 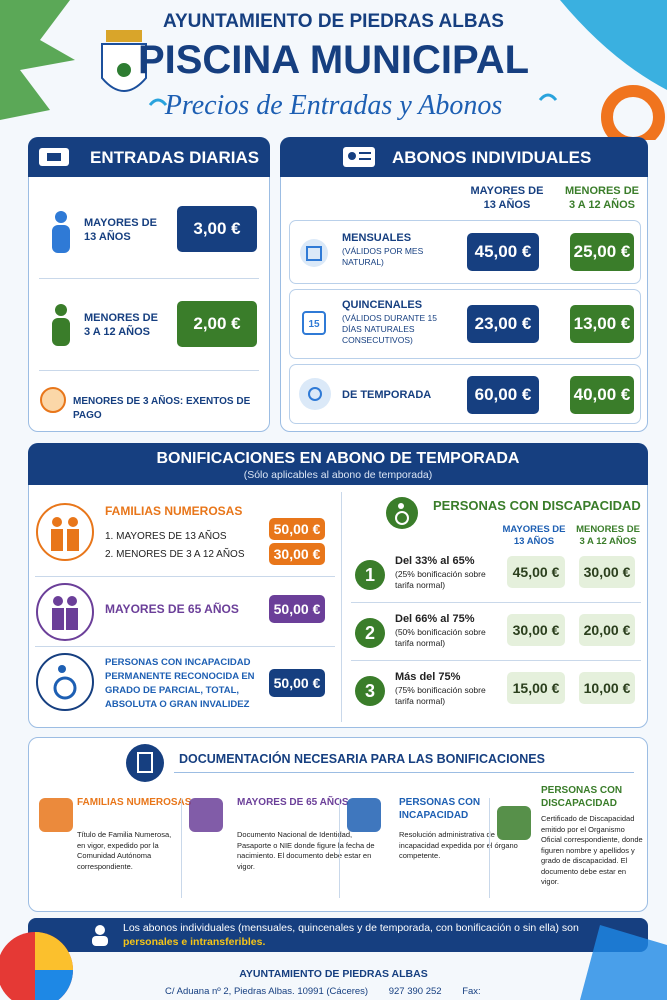 I want to click on card-title: BONIFICACIONES EN ABONO DE TEMPORADA, so click(x=338, y=458).